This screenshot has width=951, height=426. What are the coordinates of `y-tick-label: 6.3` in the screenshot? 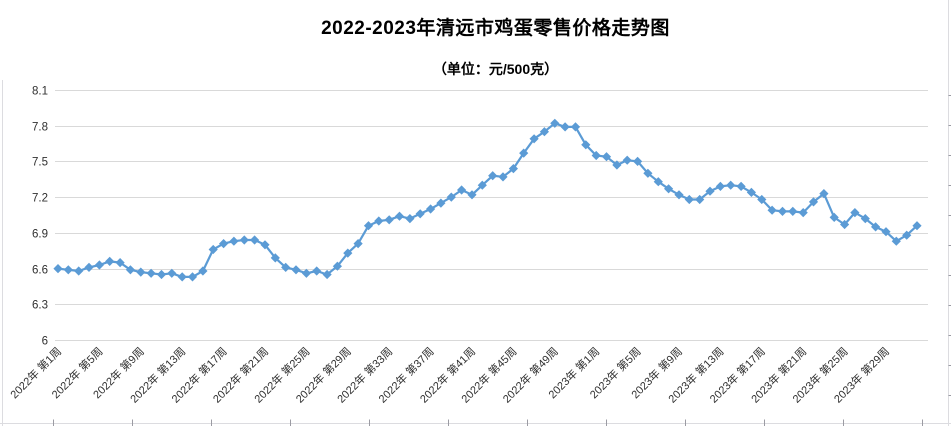 It's located at (40, 306).